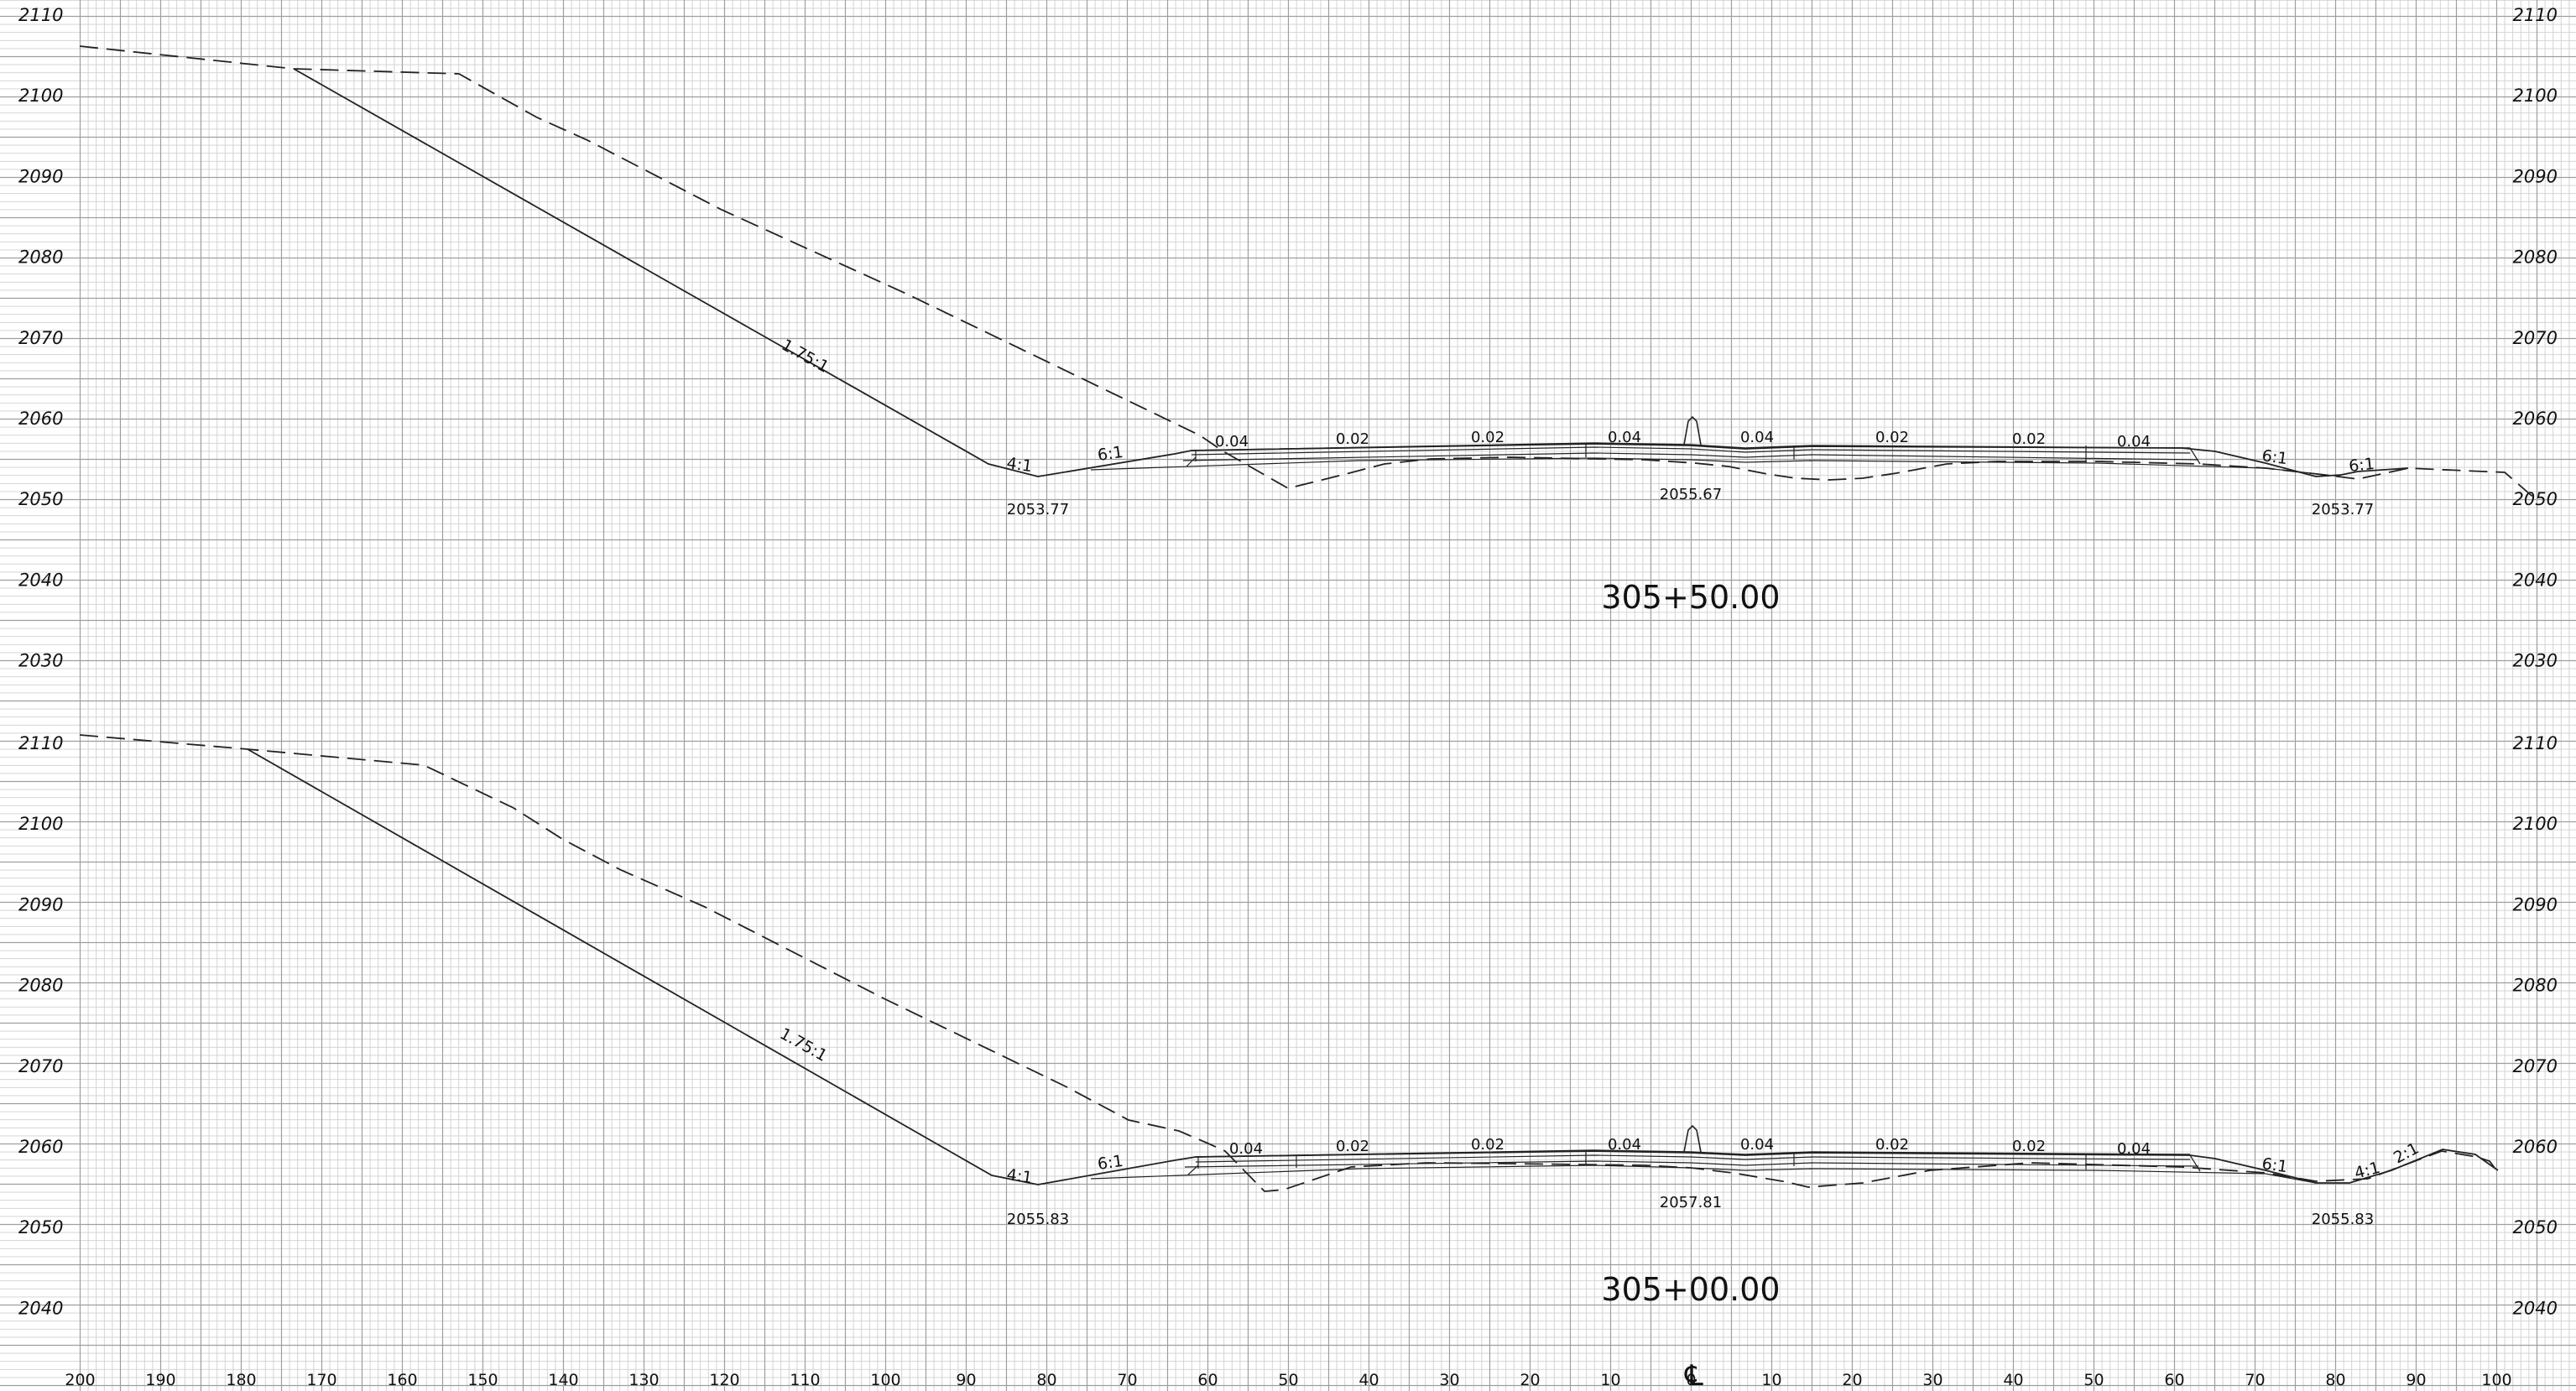 This screenshot has width=2576, height=1391. What do you see at coordinates (1892, 437) in the screenshot?
I see `cross-slope-6-upper: 0.02` at bounding box center [1892, 437].